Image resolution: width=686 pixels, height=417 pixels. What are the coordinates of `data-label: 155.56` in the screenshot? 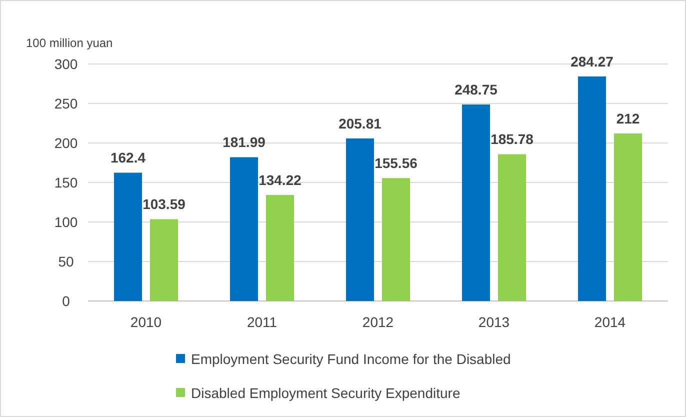 It's located at (396, 163).